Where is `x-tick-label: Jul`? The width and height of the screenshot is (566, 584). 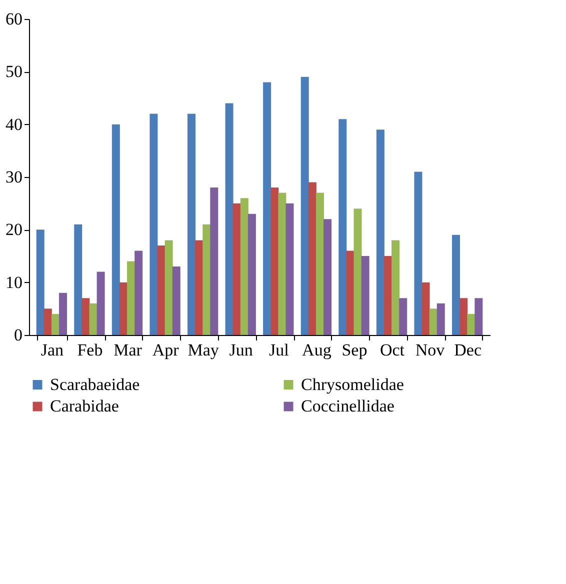
x-tick-label: Jul is located at coordinates (279, 350).